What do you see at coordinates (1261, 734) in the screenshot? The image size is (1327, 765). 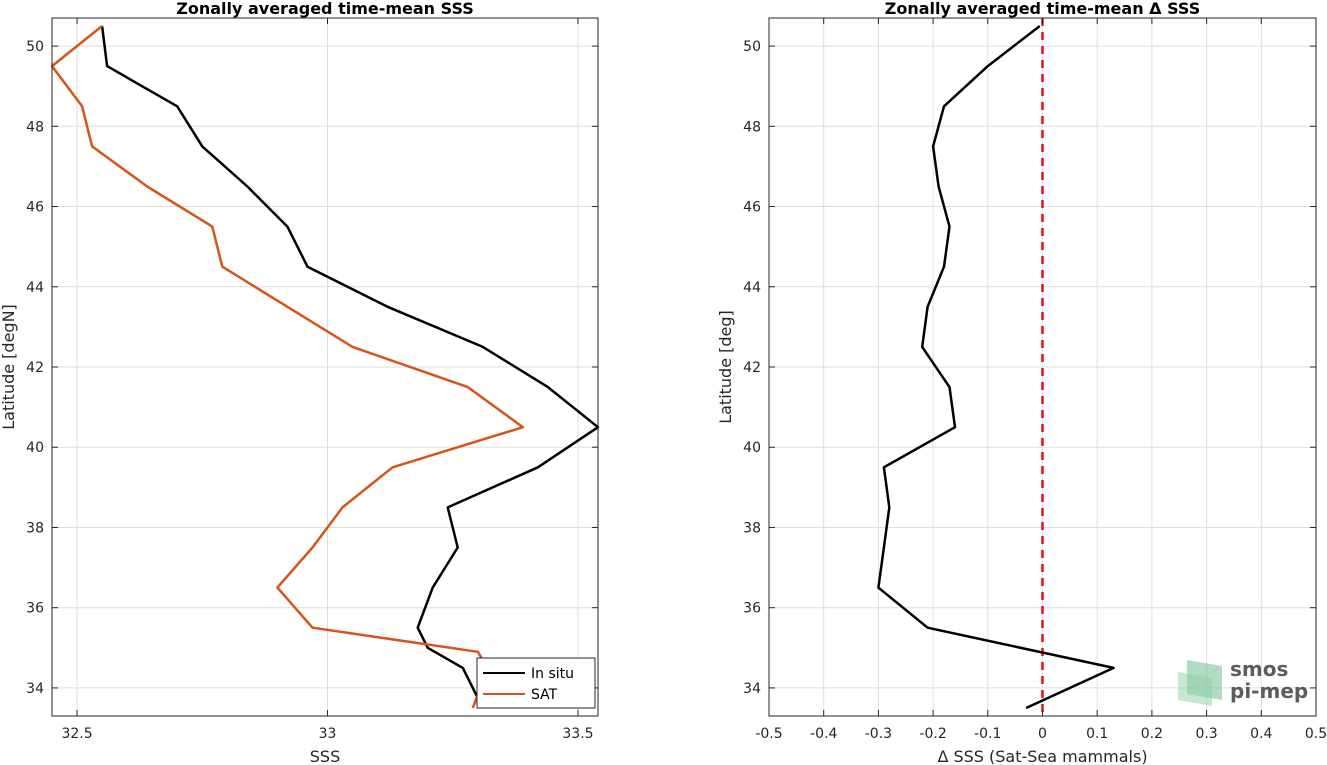 I see `x-tick-label: 0.4` at bounding box center [1261, 734].